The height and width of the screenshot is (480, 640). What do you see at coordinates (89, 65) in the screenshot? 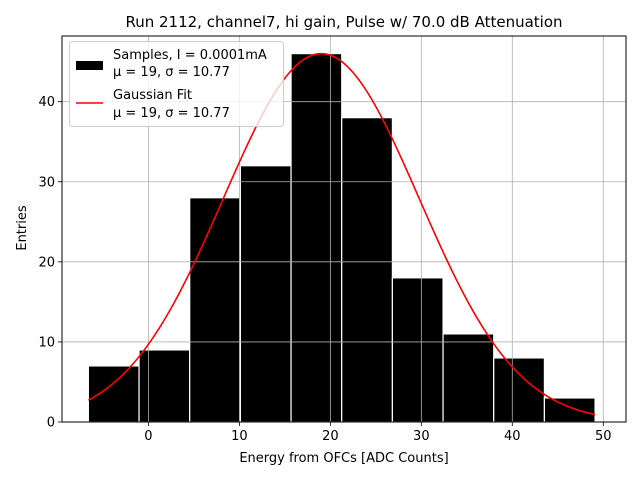
I see `legend-samples-swatch` at bounding box center [89, 65].